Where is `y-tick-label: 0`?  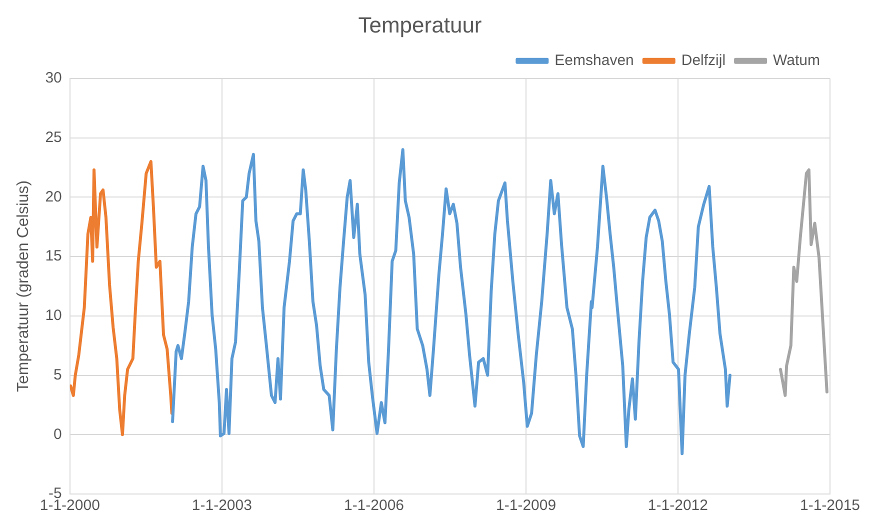 y-tick-label: 0 is located at coordinates (58, 434).